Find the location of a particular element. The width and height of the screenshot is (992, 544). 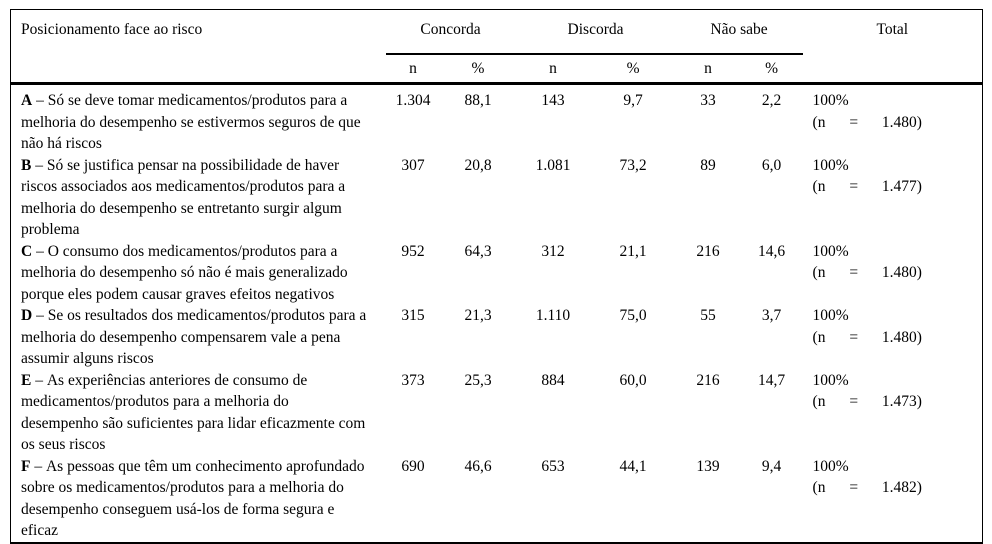

nao-sabe-pct-value: 14,7 is located at coordinates (771, 380).